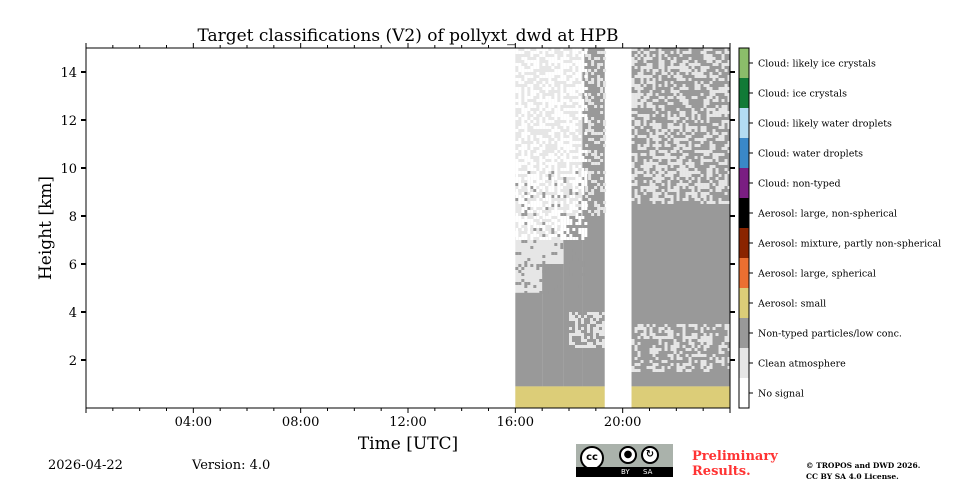 This screenshot has width=960, height=482. What do you see at coordinates (650, 455) in the screenshot?
I see `share-alike-icon: ↻` at bounding box center [650, 455].